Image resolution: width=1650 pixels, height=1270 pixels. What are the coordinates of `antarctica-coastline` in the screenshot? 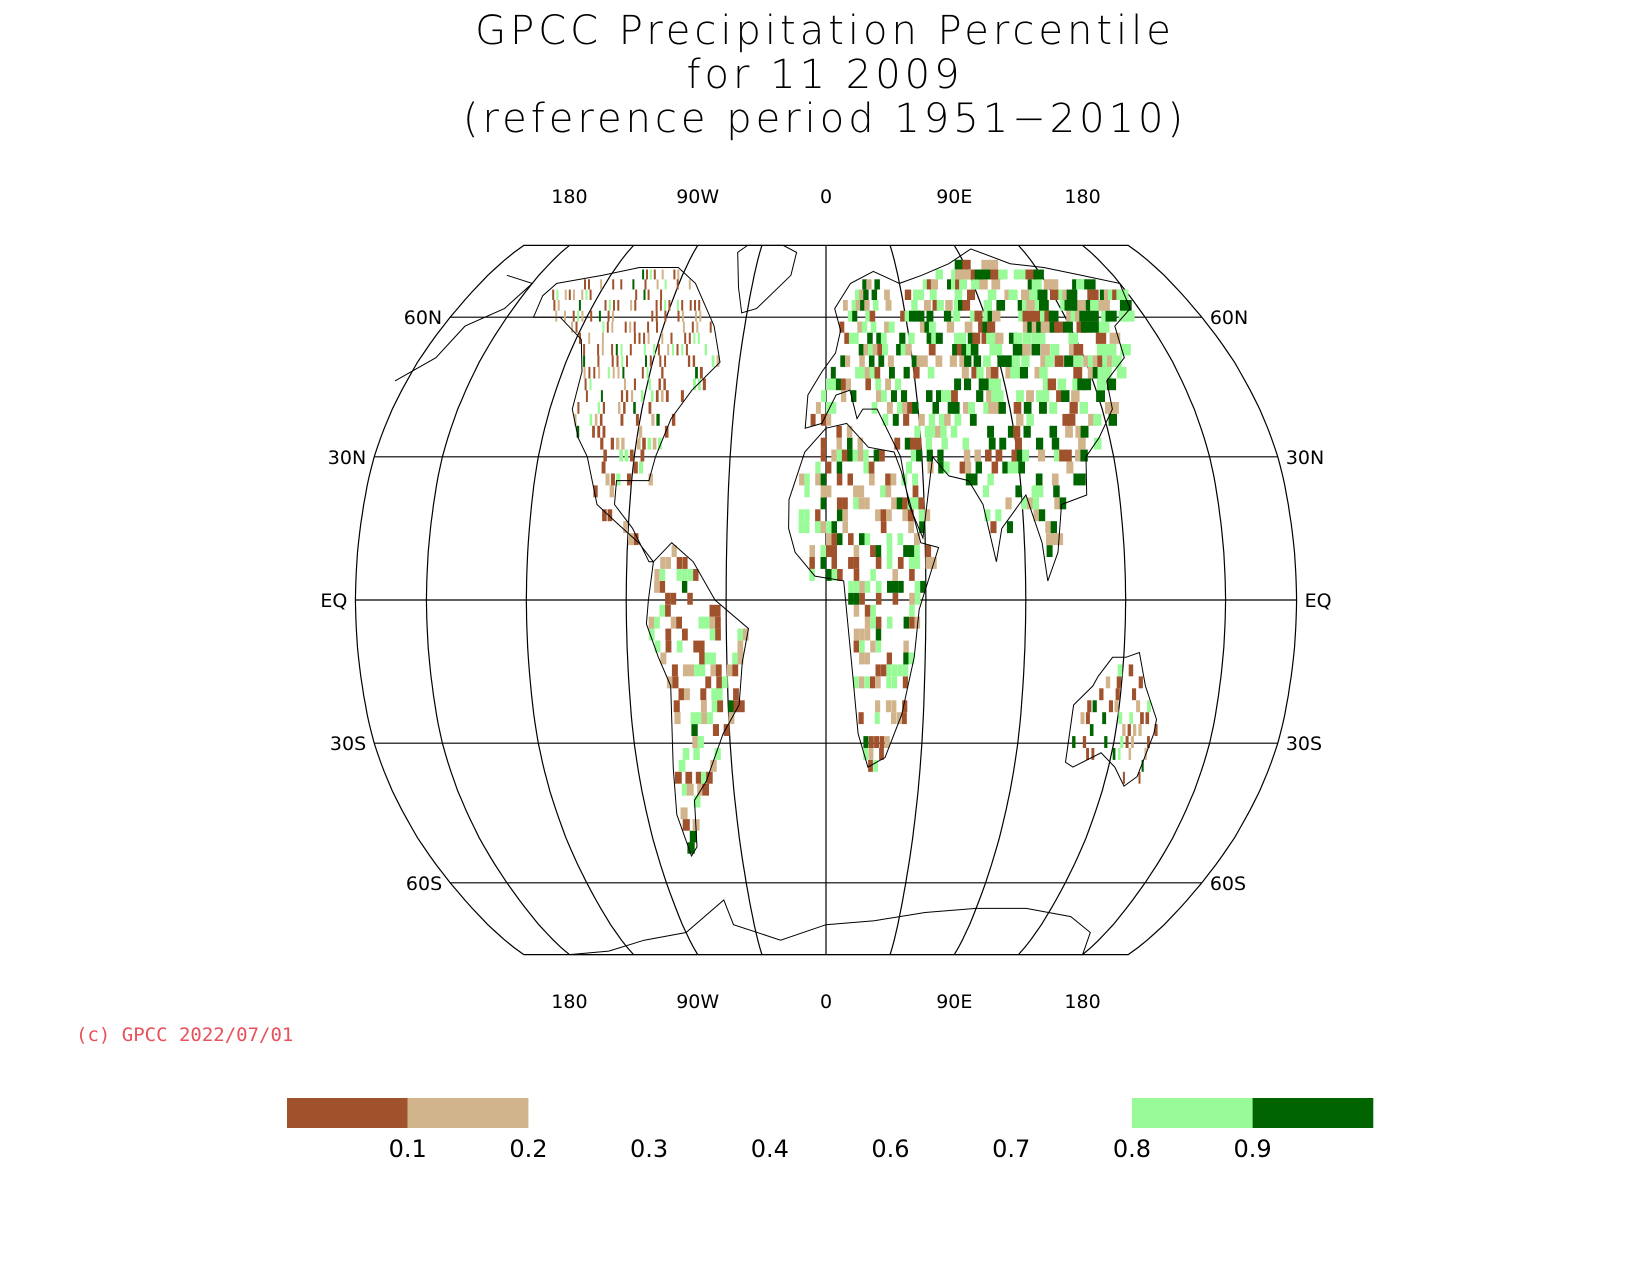 It's located at (830, 927).